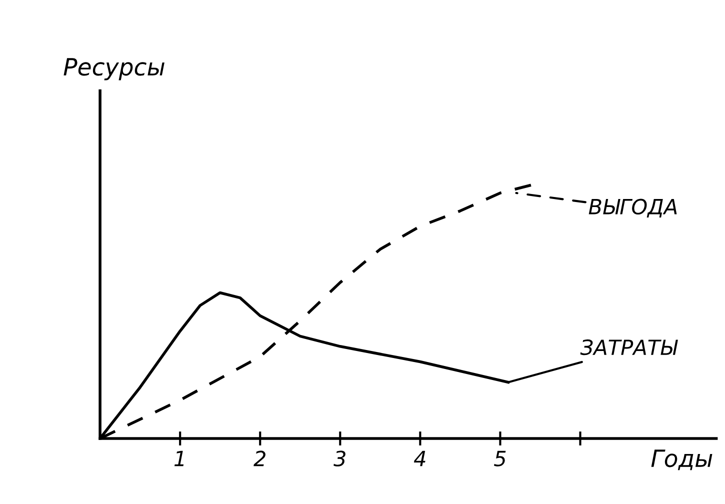 The image size is (725, 504). Describe the element at coordinates (629, 347) in the screenshot. I see `text: ЗАТРАТЫ` at that location.